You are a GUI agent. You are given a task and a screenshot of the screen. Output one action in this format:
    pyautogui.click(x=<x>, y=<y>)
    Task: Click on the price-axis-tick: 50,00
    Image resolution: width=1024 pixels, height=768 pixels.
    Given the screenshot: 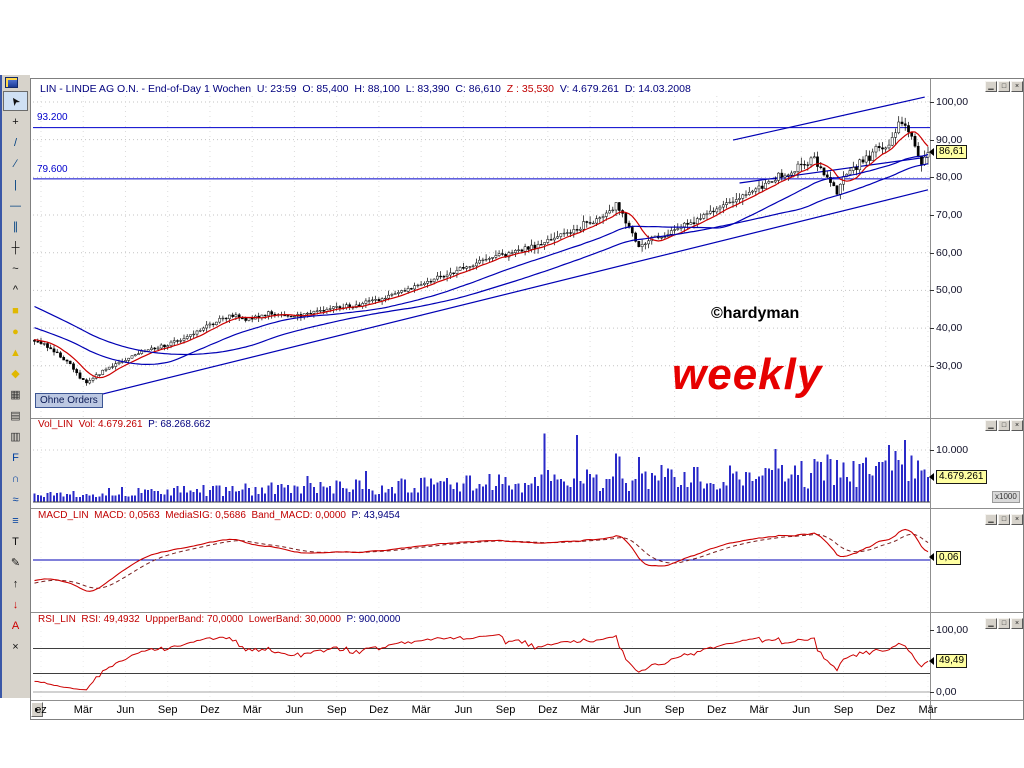 What is the action you would take?
    pyautogui.click(x=949, y=290)
    